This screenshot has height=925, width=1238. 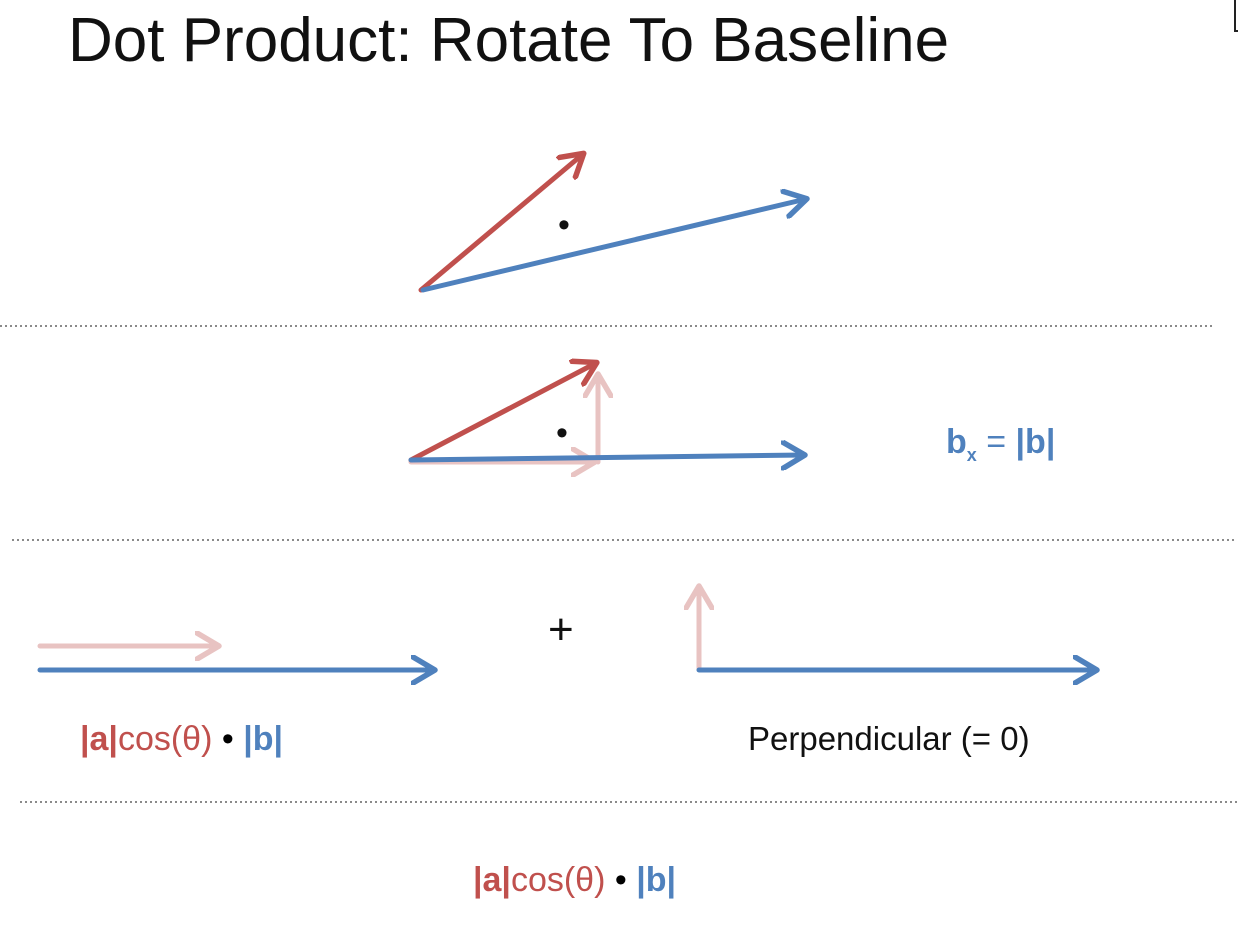 I want to click on bx-formula: bx = |b|, so click(x=1001, y=443).